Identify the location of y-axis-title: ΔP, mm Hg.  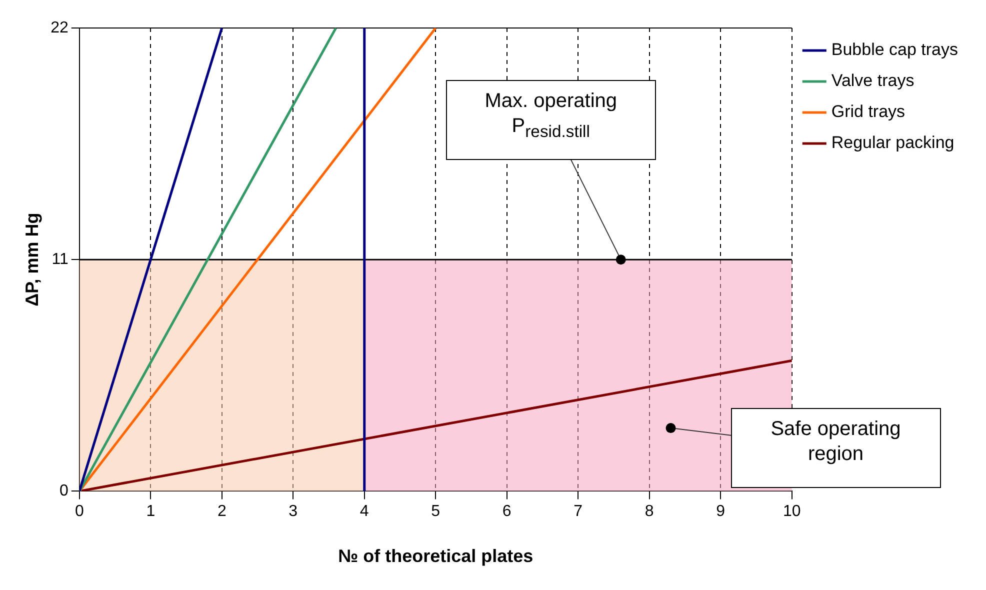
(32, 259).